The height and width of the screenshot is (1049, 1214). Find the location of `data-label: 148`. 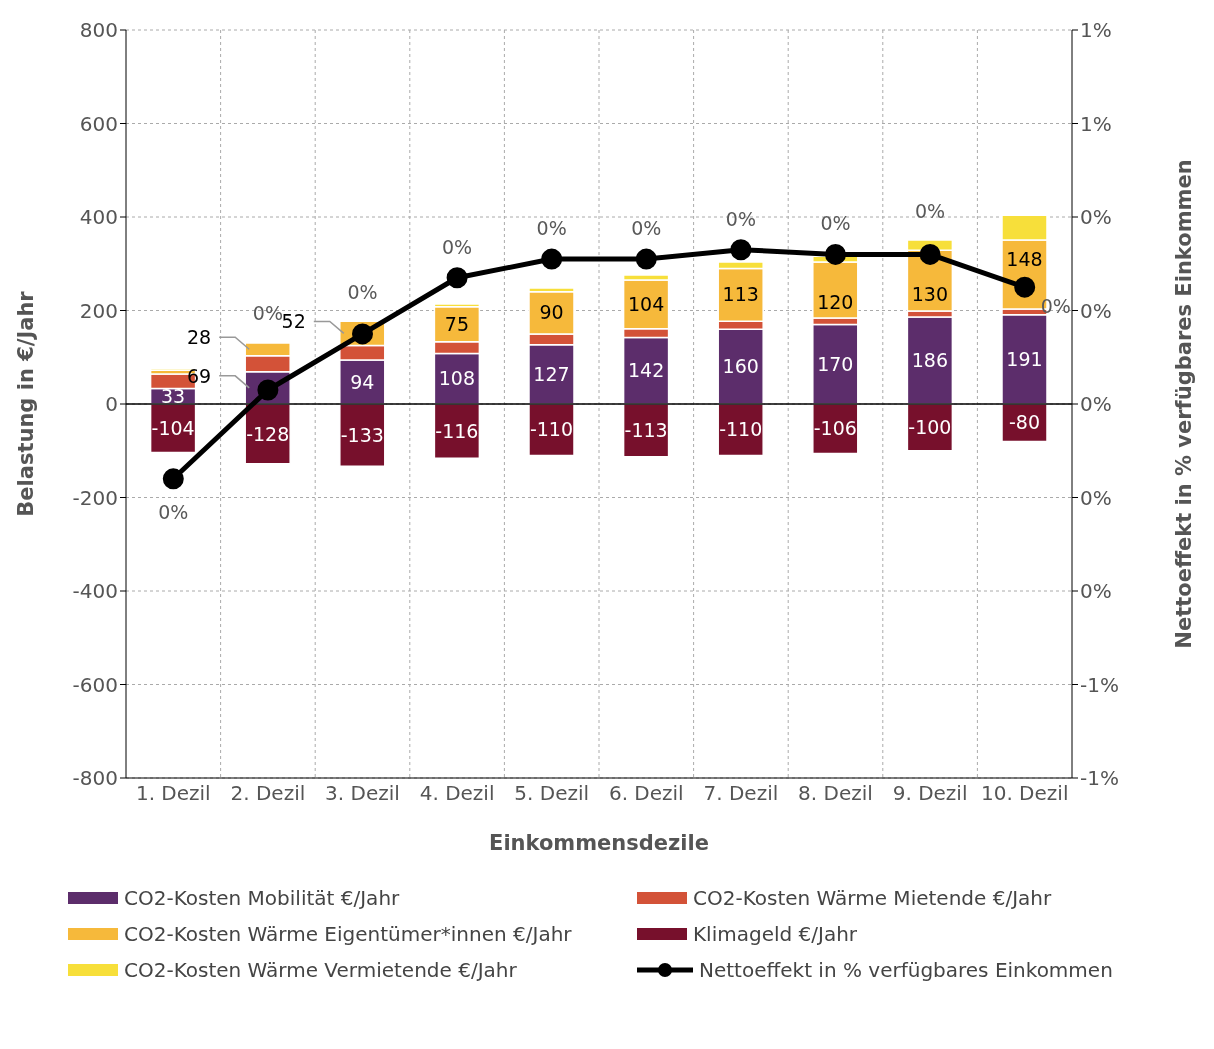

data-label: 148 is located at coordinates (1024, 258).